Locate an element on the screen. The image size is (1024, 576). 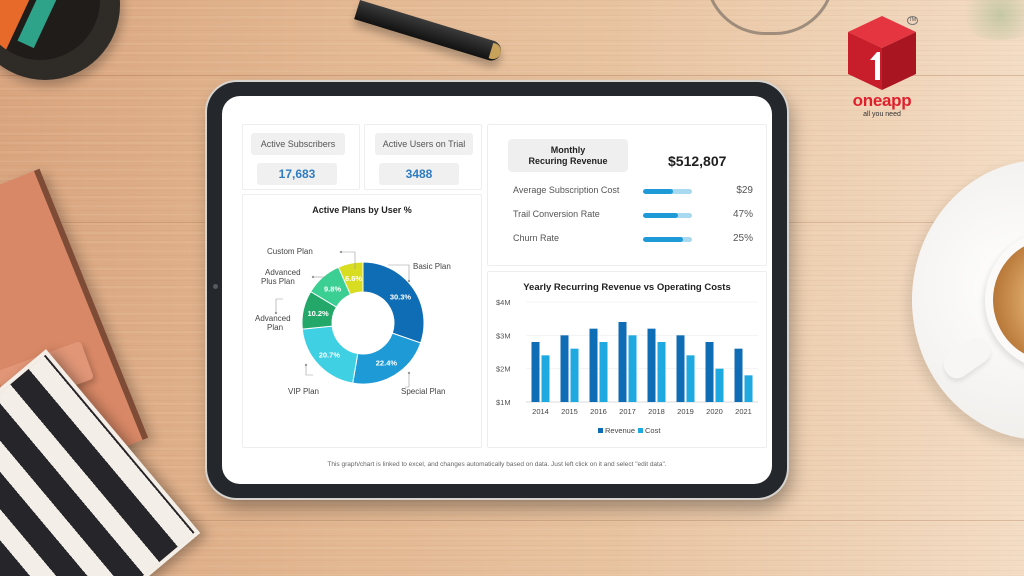
legend-special-plan: Special Plan is located at coordinates (423, 391).